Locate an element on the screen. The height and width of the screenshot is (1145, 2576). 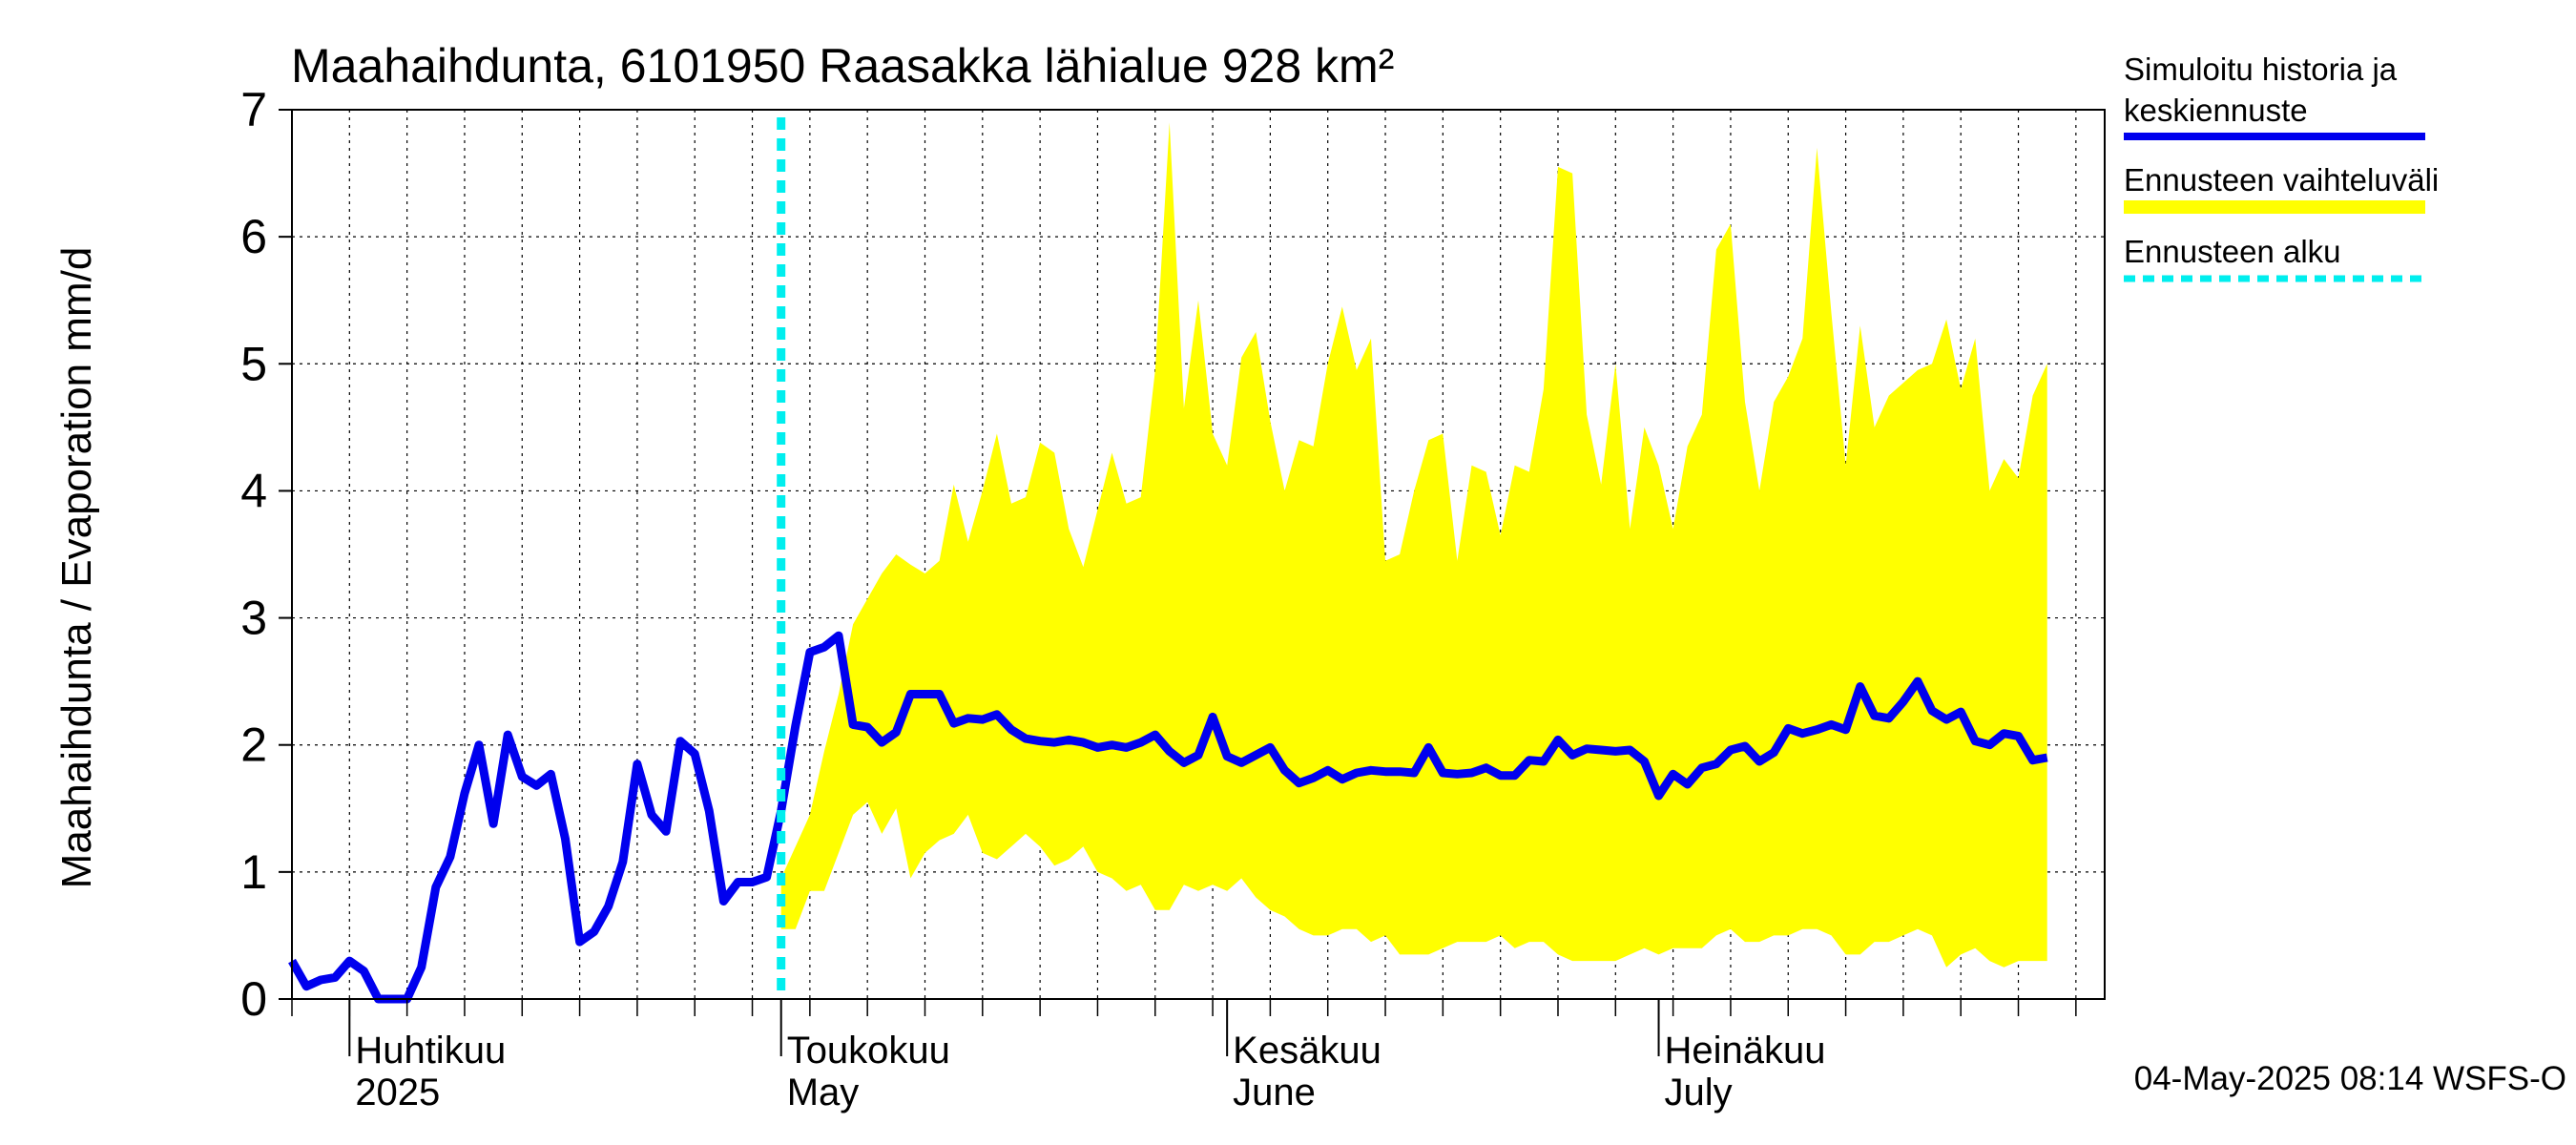
y-tick-label: 6 is located at coordinates (253, 237).